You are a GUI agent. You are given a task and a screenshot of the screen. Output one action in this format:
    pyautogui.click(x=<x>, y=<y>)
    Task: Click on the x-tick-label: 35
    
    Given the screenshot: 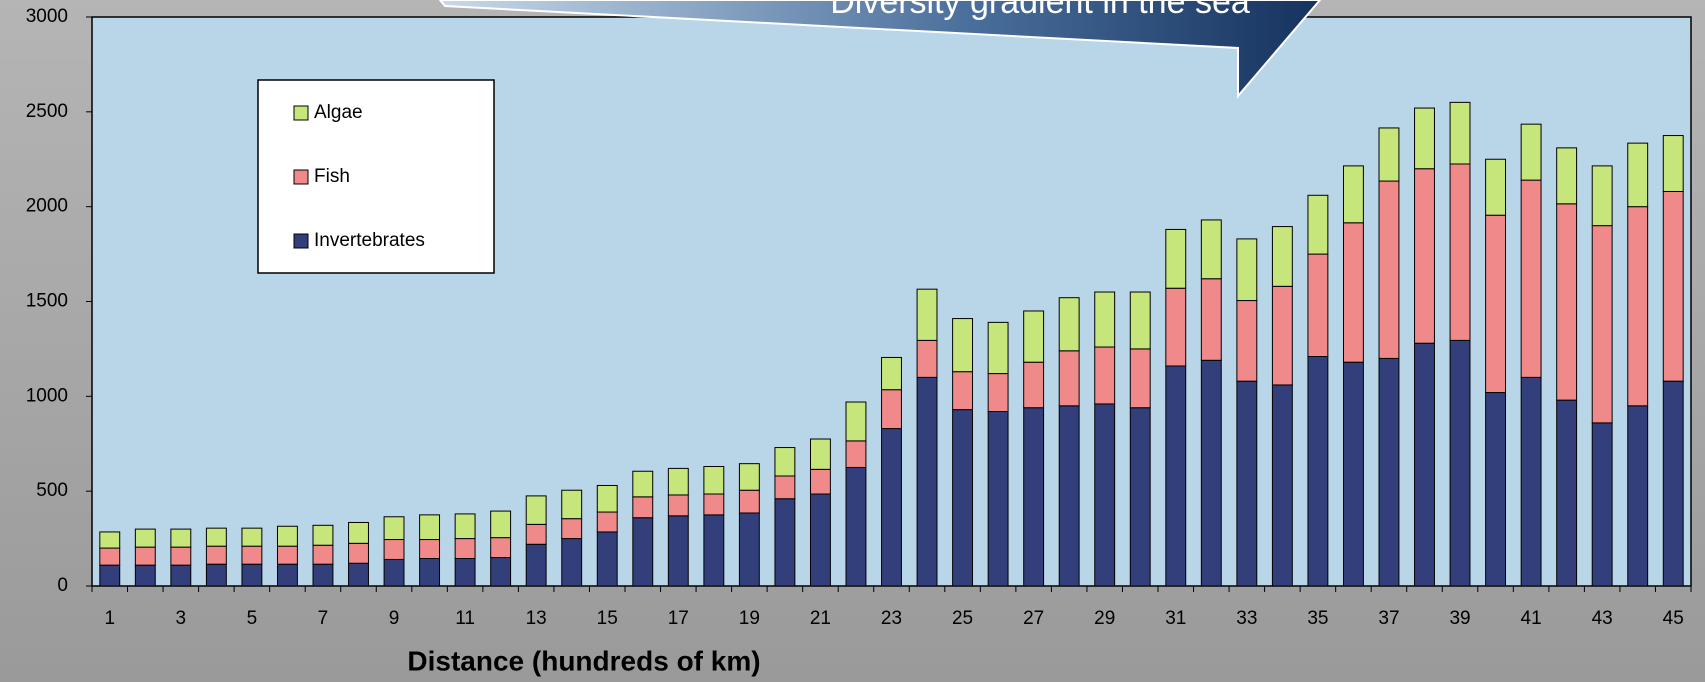 What is the action you would take?
    pyautogui.click(x=1317, y=618)
    